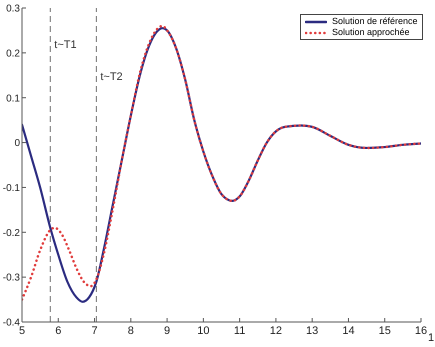 The width and height of the screenshot is (435, 347). Describe the element at coordinates (22, 330) in the screenshot. I see `x-tick-label: 5` at that location.